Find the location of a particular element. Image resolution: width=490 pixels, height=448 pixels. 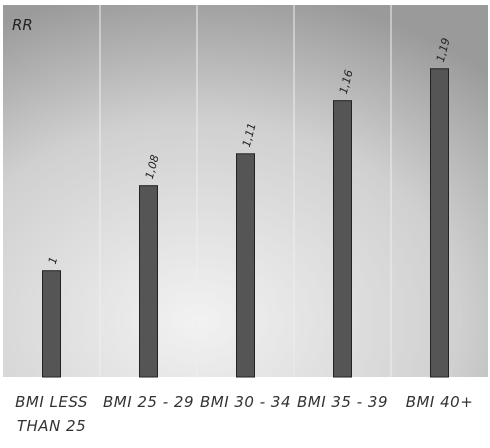

x-tick-label: BMI 25 - 29 is located at coordinates (148, 402).